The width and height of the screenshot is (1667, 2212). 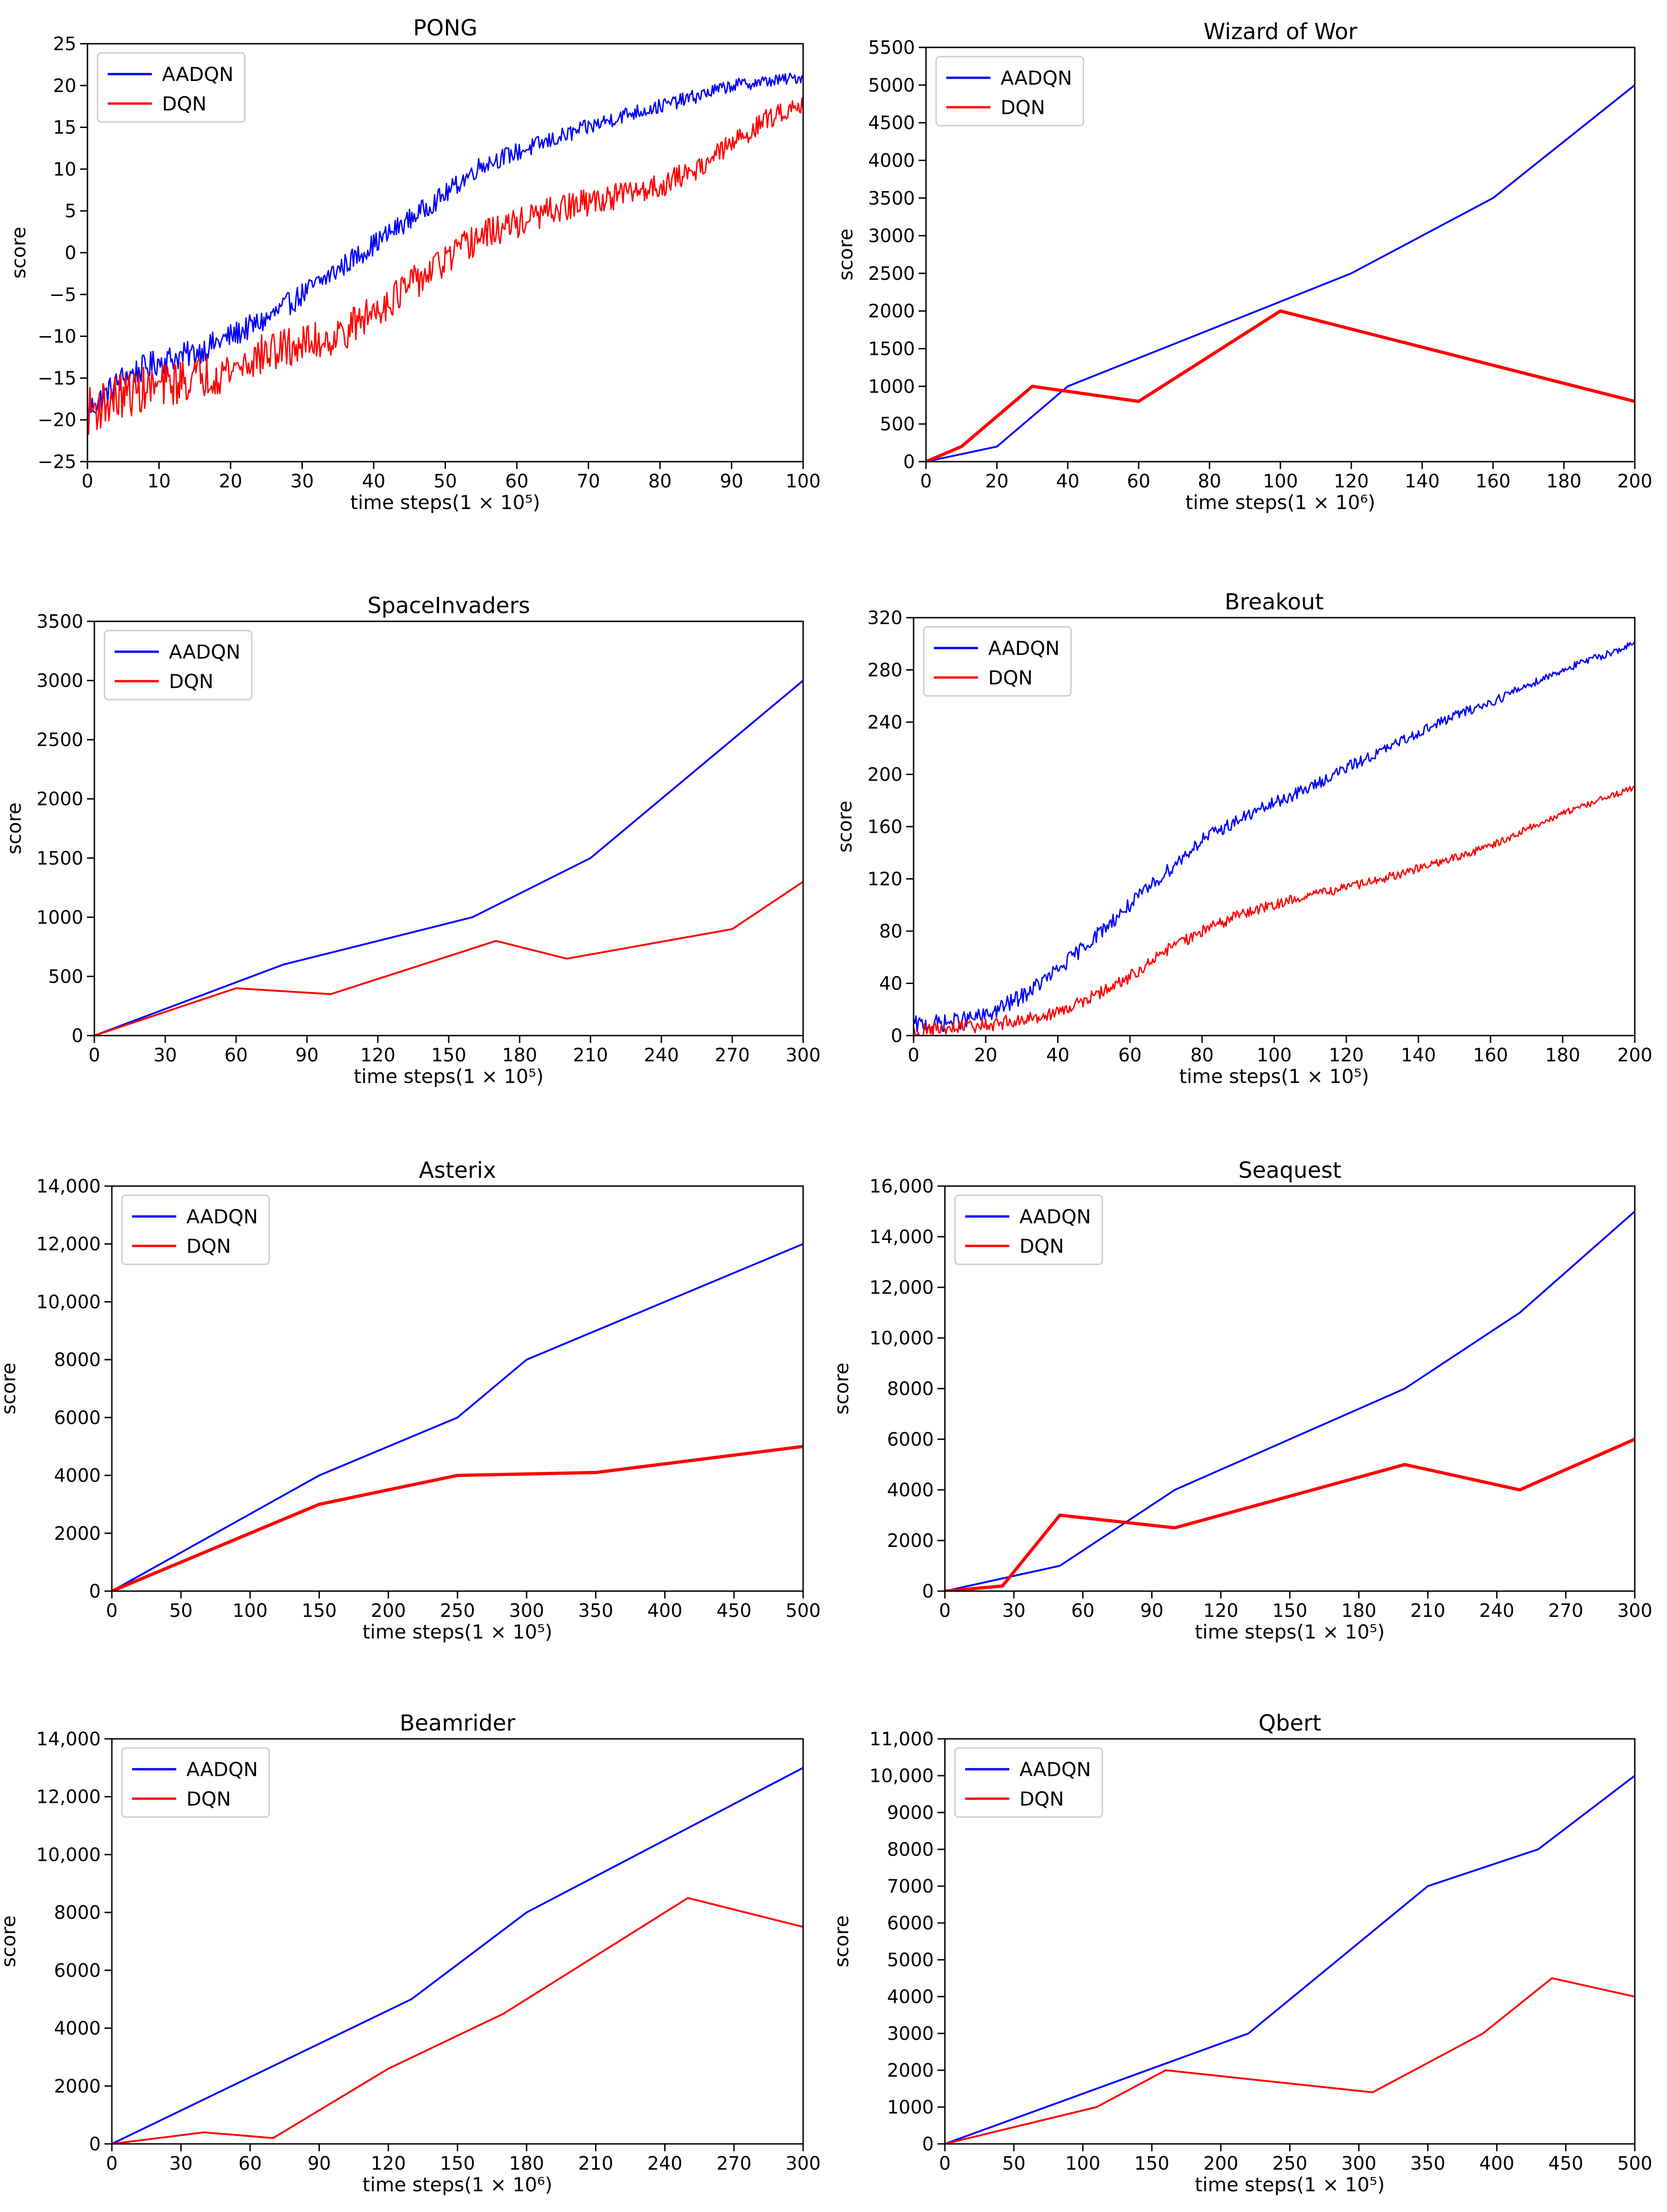 I want to click on y-tick-label: 2500, so click(x=891, y=273).